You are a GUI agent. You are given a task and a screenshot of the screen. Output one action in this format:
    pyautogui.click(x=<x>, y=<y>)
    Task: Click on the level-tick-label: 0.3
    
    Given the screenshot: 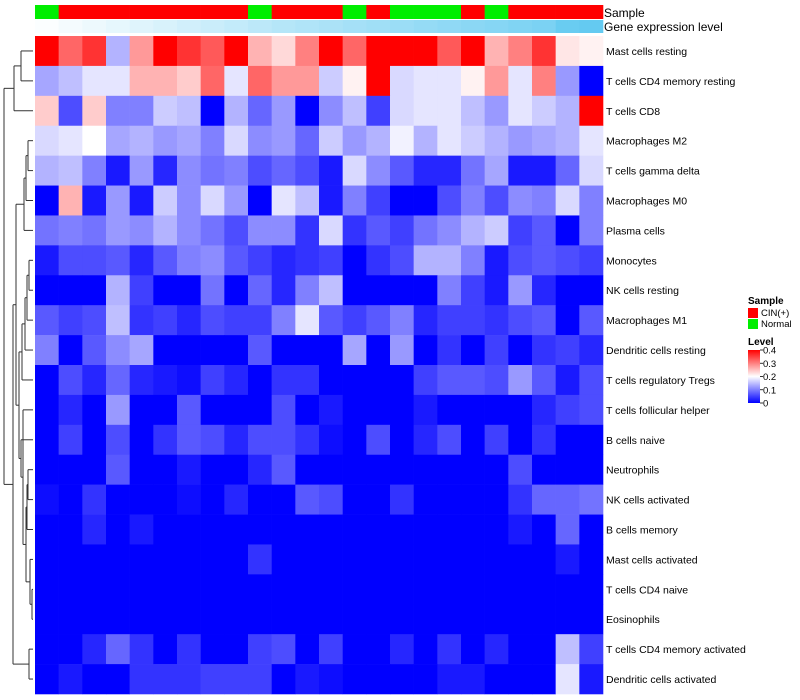 What is the action you would take?
    pyautogui.click(x=769, y=364)
    